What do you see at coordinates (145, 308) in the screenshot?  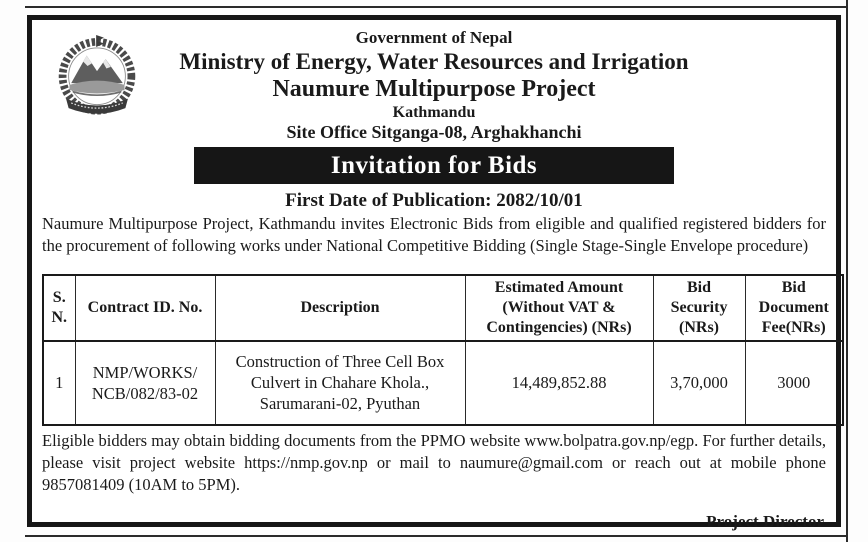 I see `header-contract-id: Contract ID. No.` at bounding box center [145, 308].